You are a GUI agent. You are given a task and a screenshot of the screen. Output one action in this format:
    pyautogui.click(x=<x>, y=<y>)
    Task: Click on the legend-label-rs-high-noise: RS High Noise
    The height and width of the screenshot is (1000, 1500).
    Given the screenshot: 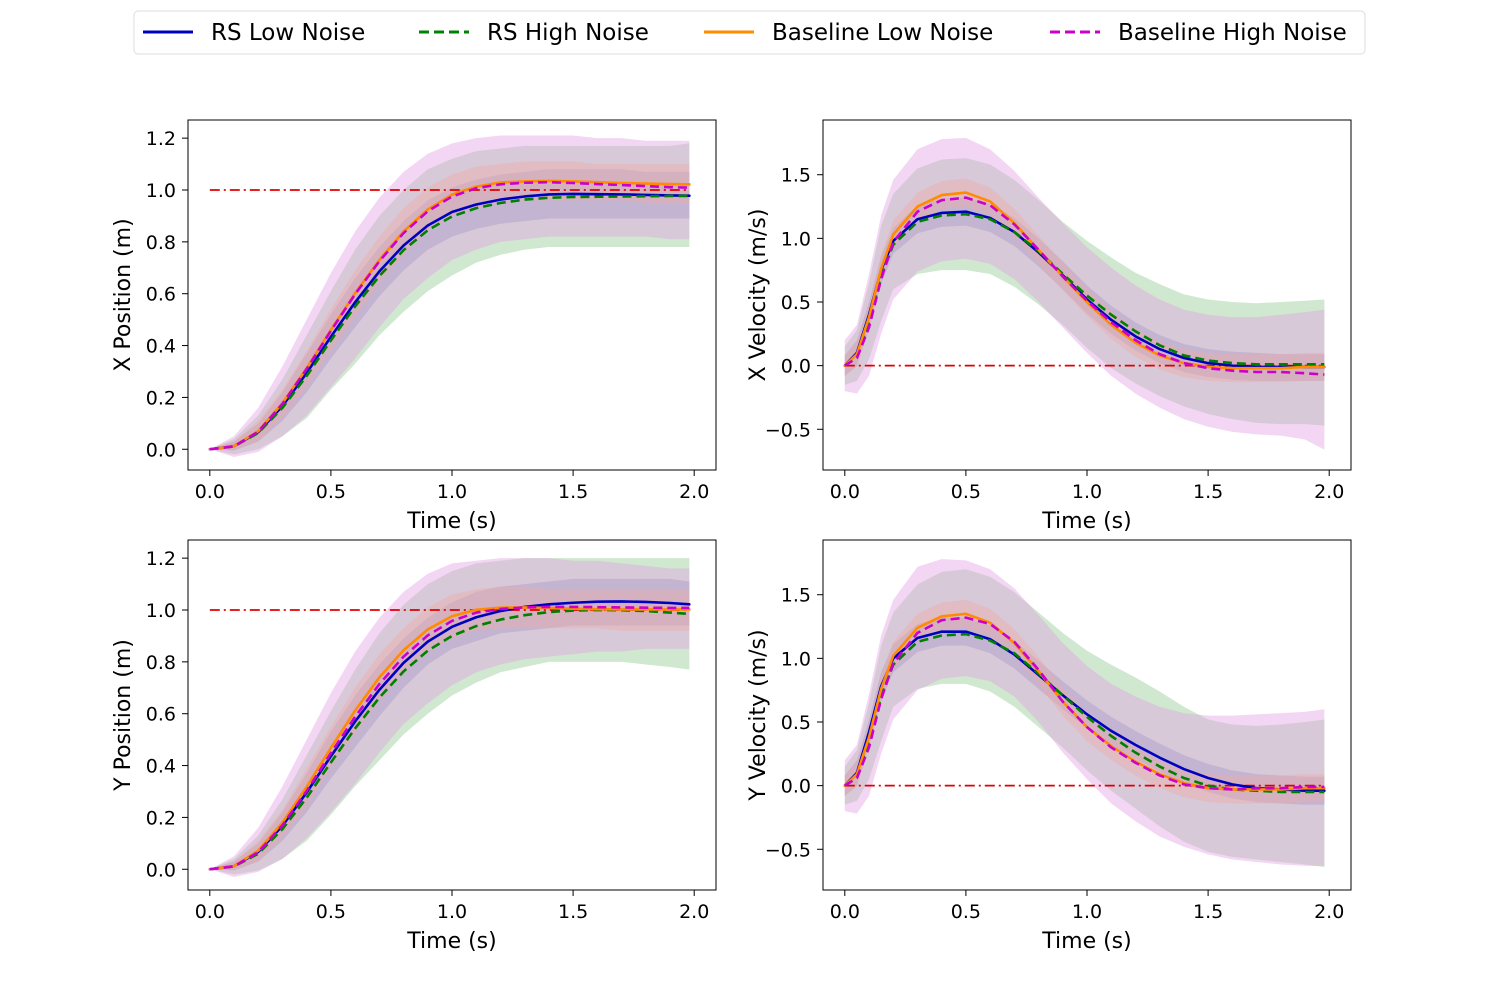 What is the action you would take?
    pyautogui.click(x=568, y=33)
    